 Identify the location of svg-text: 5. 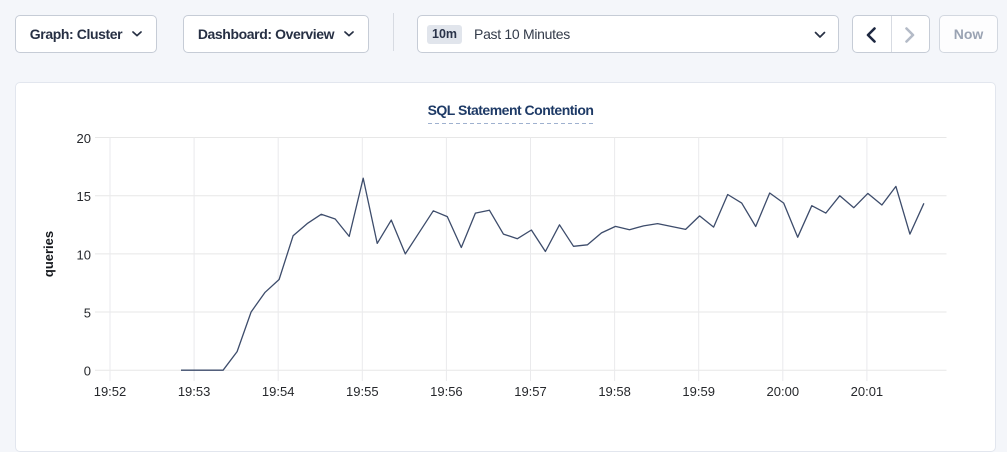
(87, 313).